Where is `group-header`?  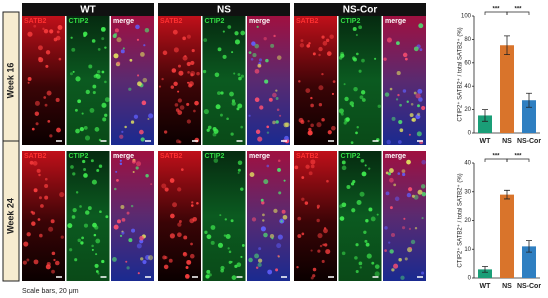
group-header is located at coordinates (88, 9).